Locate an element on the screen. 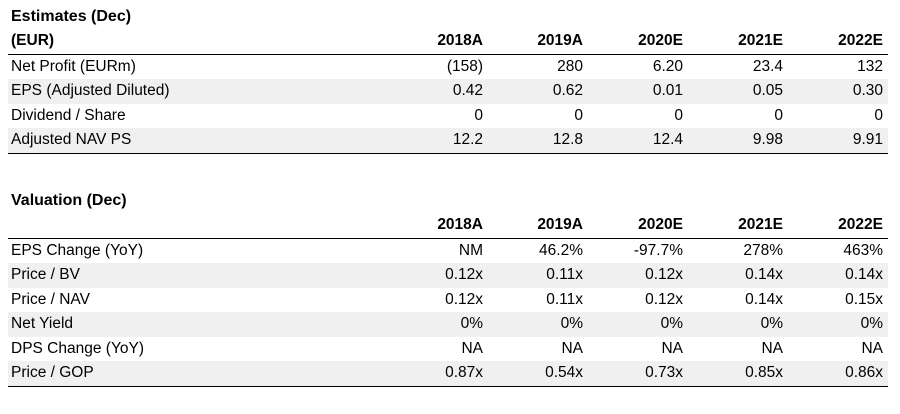 Image resolution: width=900 pixels, height=414 pixels. table-cell: 12.4 is located at coordinates (667, 139).